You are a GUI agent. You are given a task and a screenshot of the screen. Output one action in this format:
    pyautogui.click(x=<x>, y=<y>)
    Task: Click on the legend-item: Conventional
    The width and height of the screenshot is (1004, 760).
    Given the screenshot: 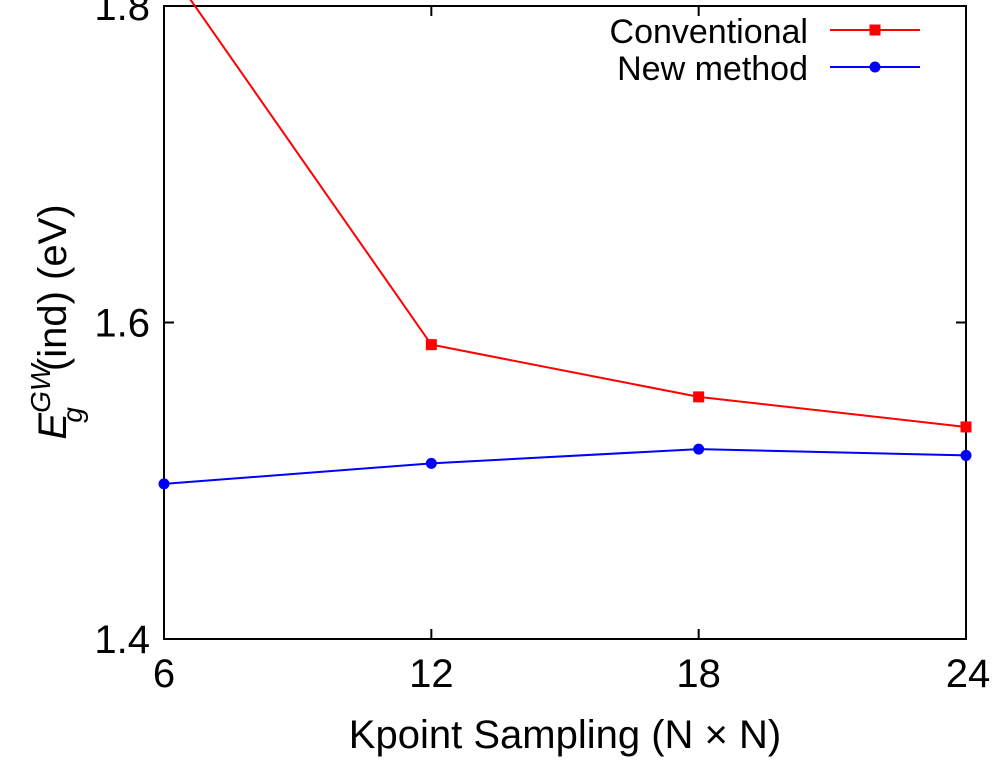 What is the action you would take?
    pyautogui.click(x=765, y=32)
    